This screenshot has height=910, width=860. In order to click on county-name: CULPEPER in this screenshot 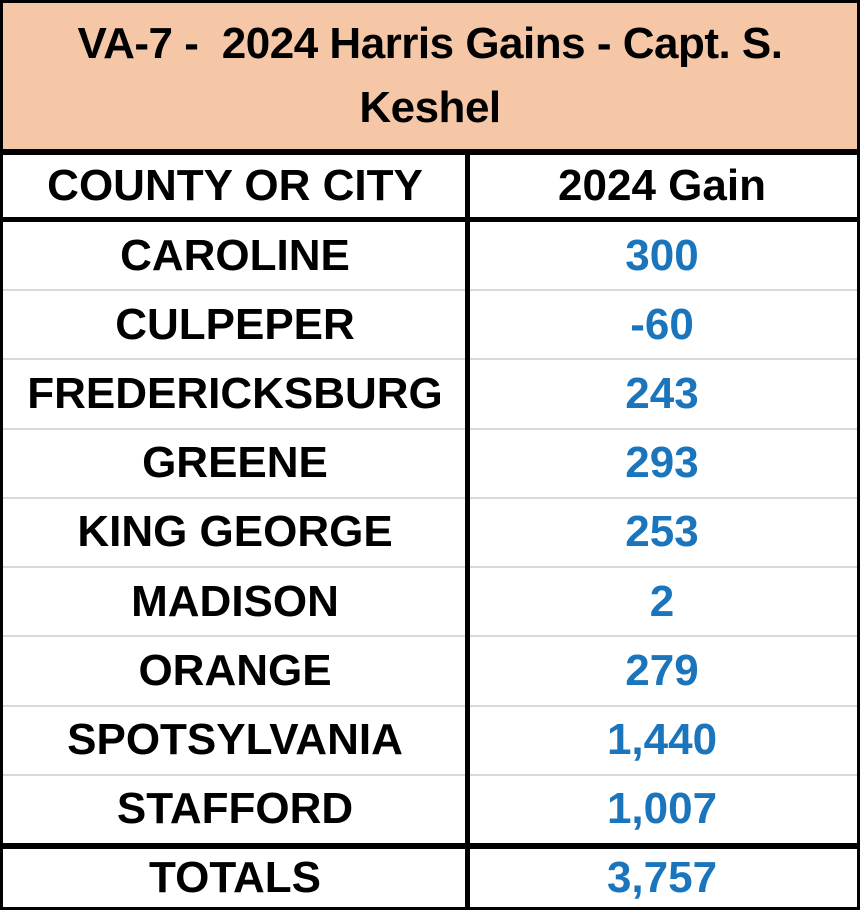, I will do `click(235, 324)`.